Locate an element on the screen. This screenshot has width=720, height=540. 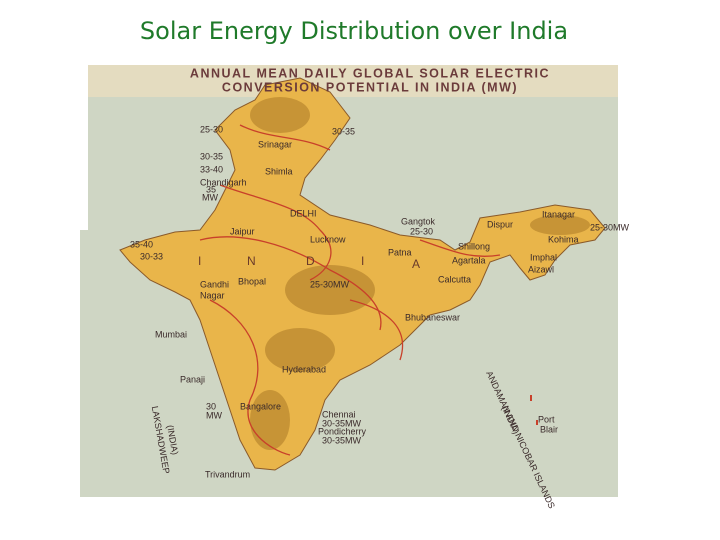
map-label: D is located at coordinates (310, 261).